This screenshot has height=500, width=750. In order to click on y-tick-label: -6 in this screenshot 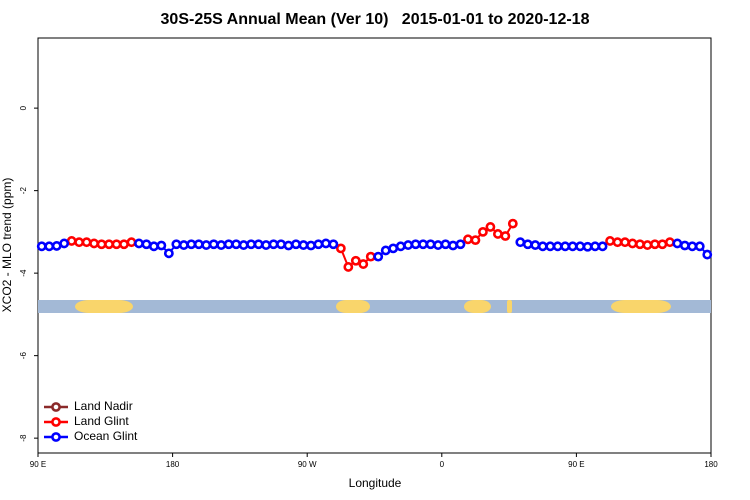, I will do `click(23, 356)`.